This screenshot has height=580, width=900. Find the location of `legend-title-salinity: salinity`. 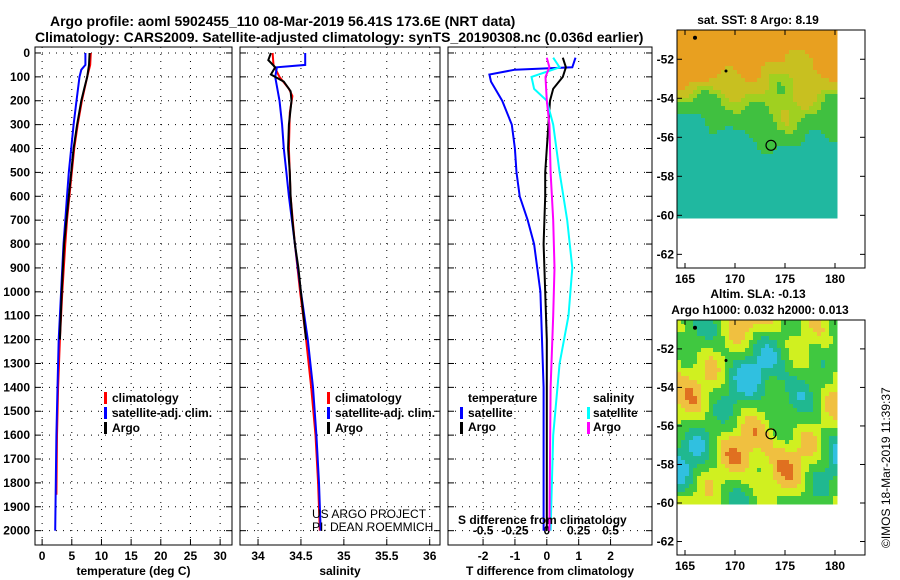

legend-title-salinity: salinity is located at coordinates (614, 398).